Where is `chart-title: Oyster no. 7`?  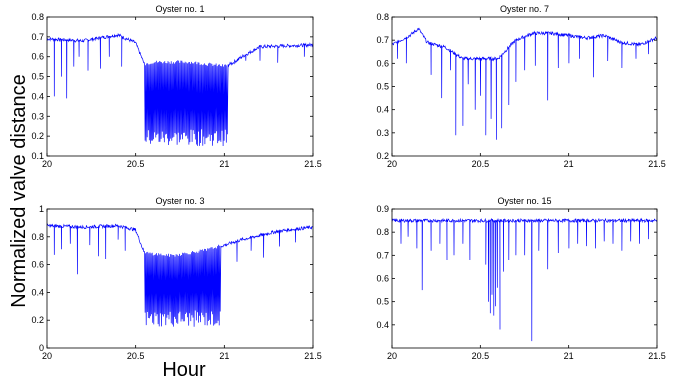 chart-title: Oyster no. 7 is located at coordinates (524, 9).